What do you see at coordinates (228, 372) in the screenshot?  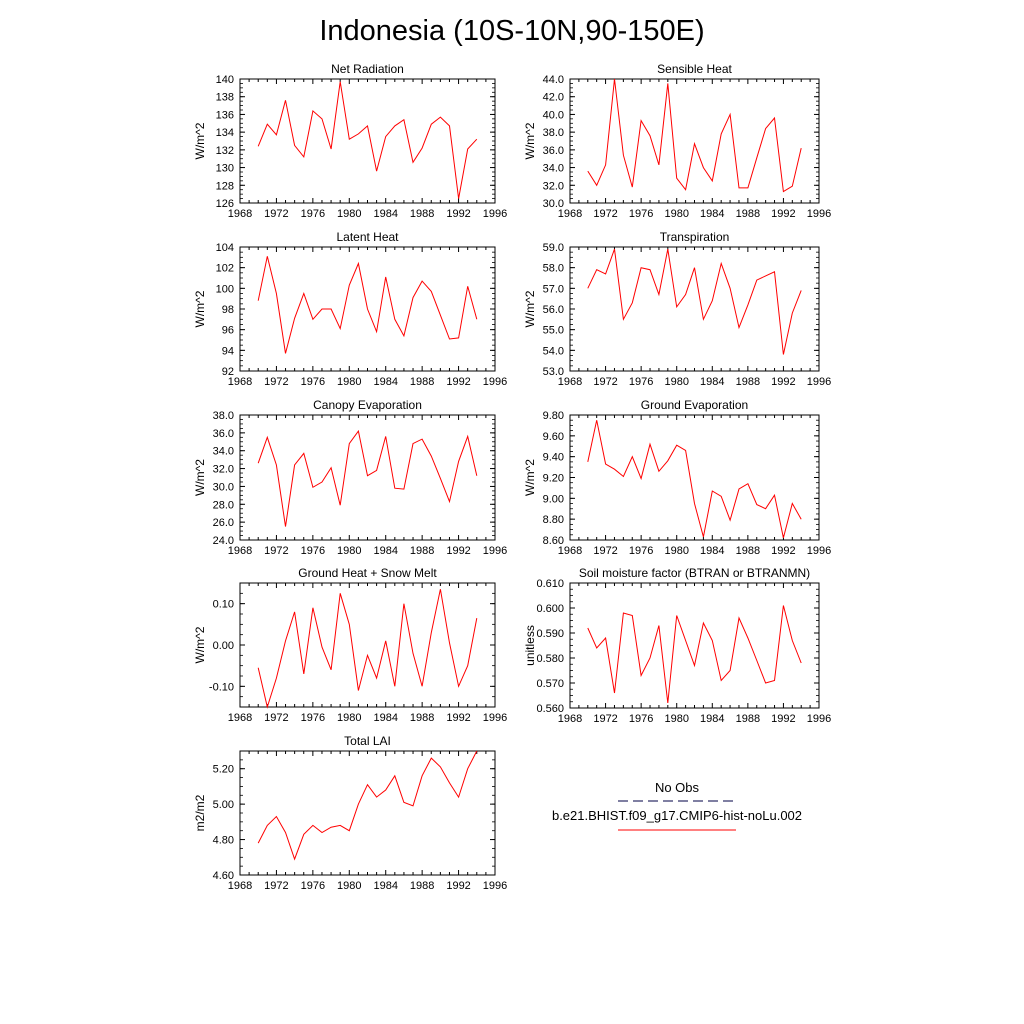 I see `y-tick-label: 92` at bounding box center [228, 372].